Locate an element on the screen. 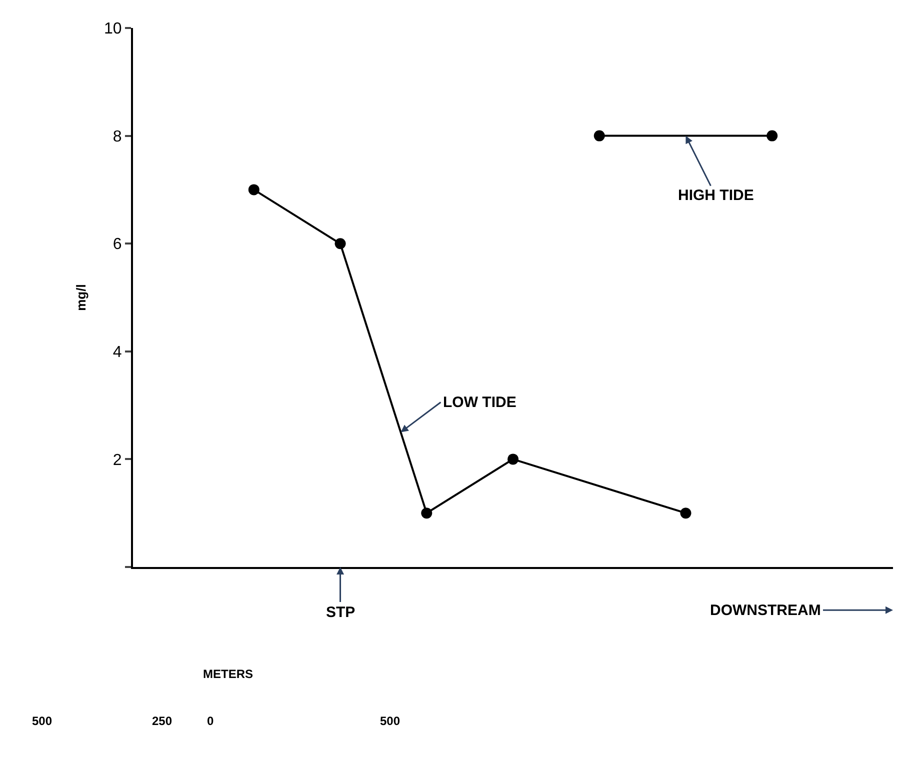 The height and width of the screenshot is (773, 908). text: 250 is located at coordinates (162, 721).